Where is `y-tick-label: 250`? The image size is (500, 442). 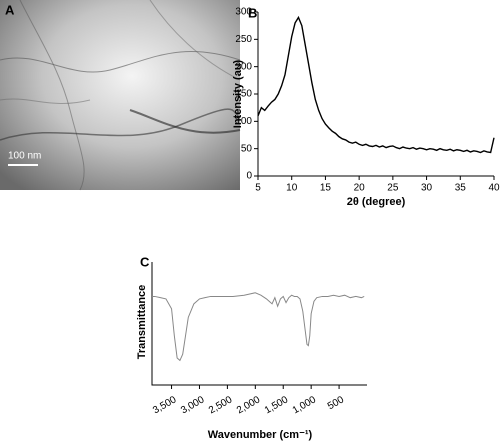 y-tick-label: 250 is located at coordinates (243, 39).